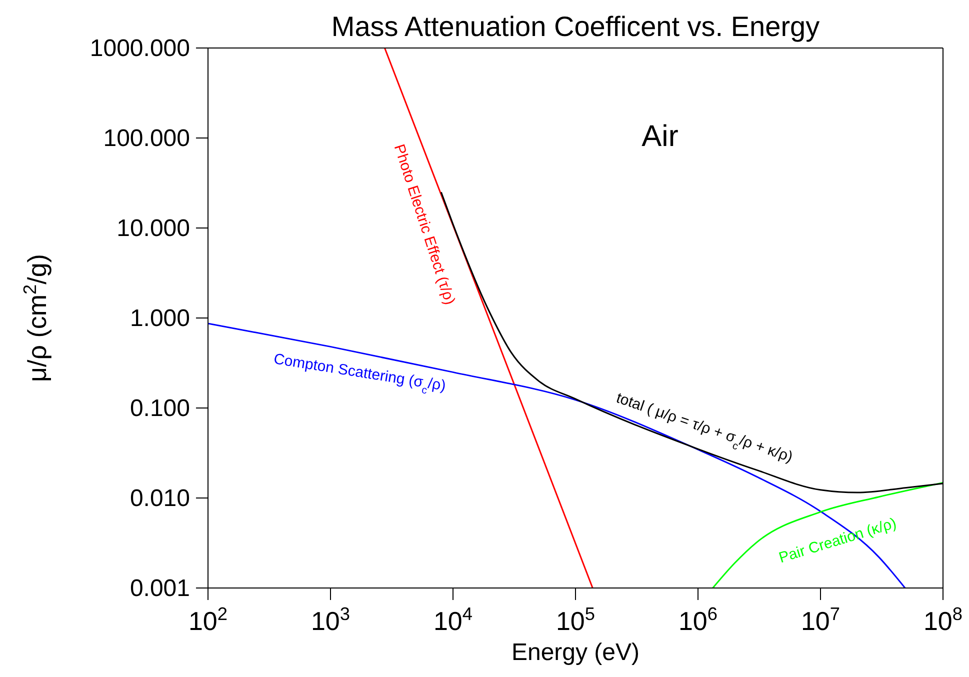 The image size is (969, 677). Describe the element at coordinates (160, 498) in the screenshot. I see `y-tick-label: 0.010` at that location.